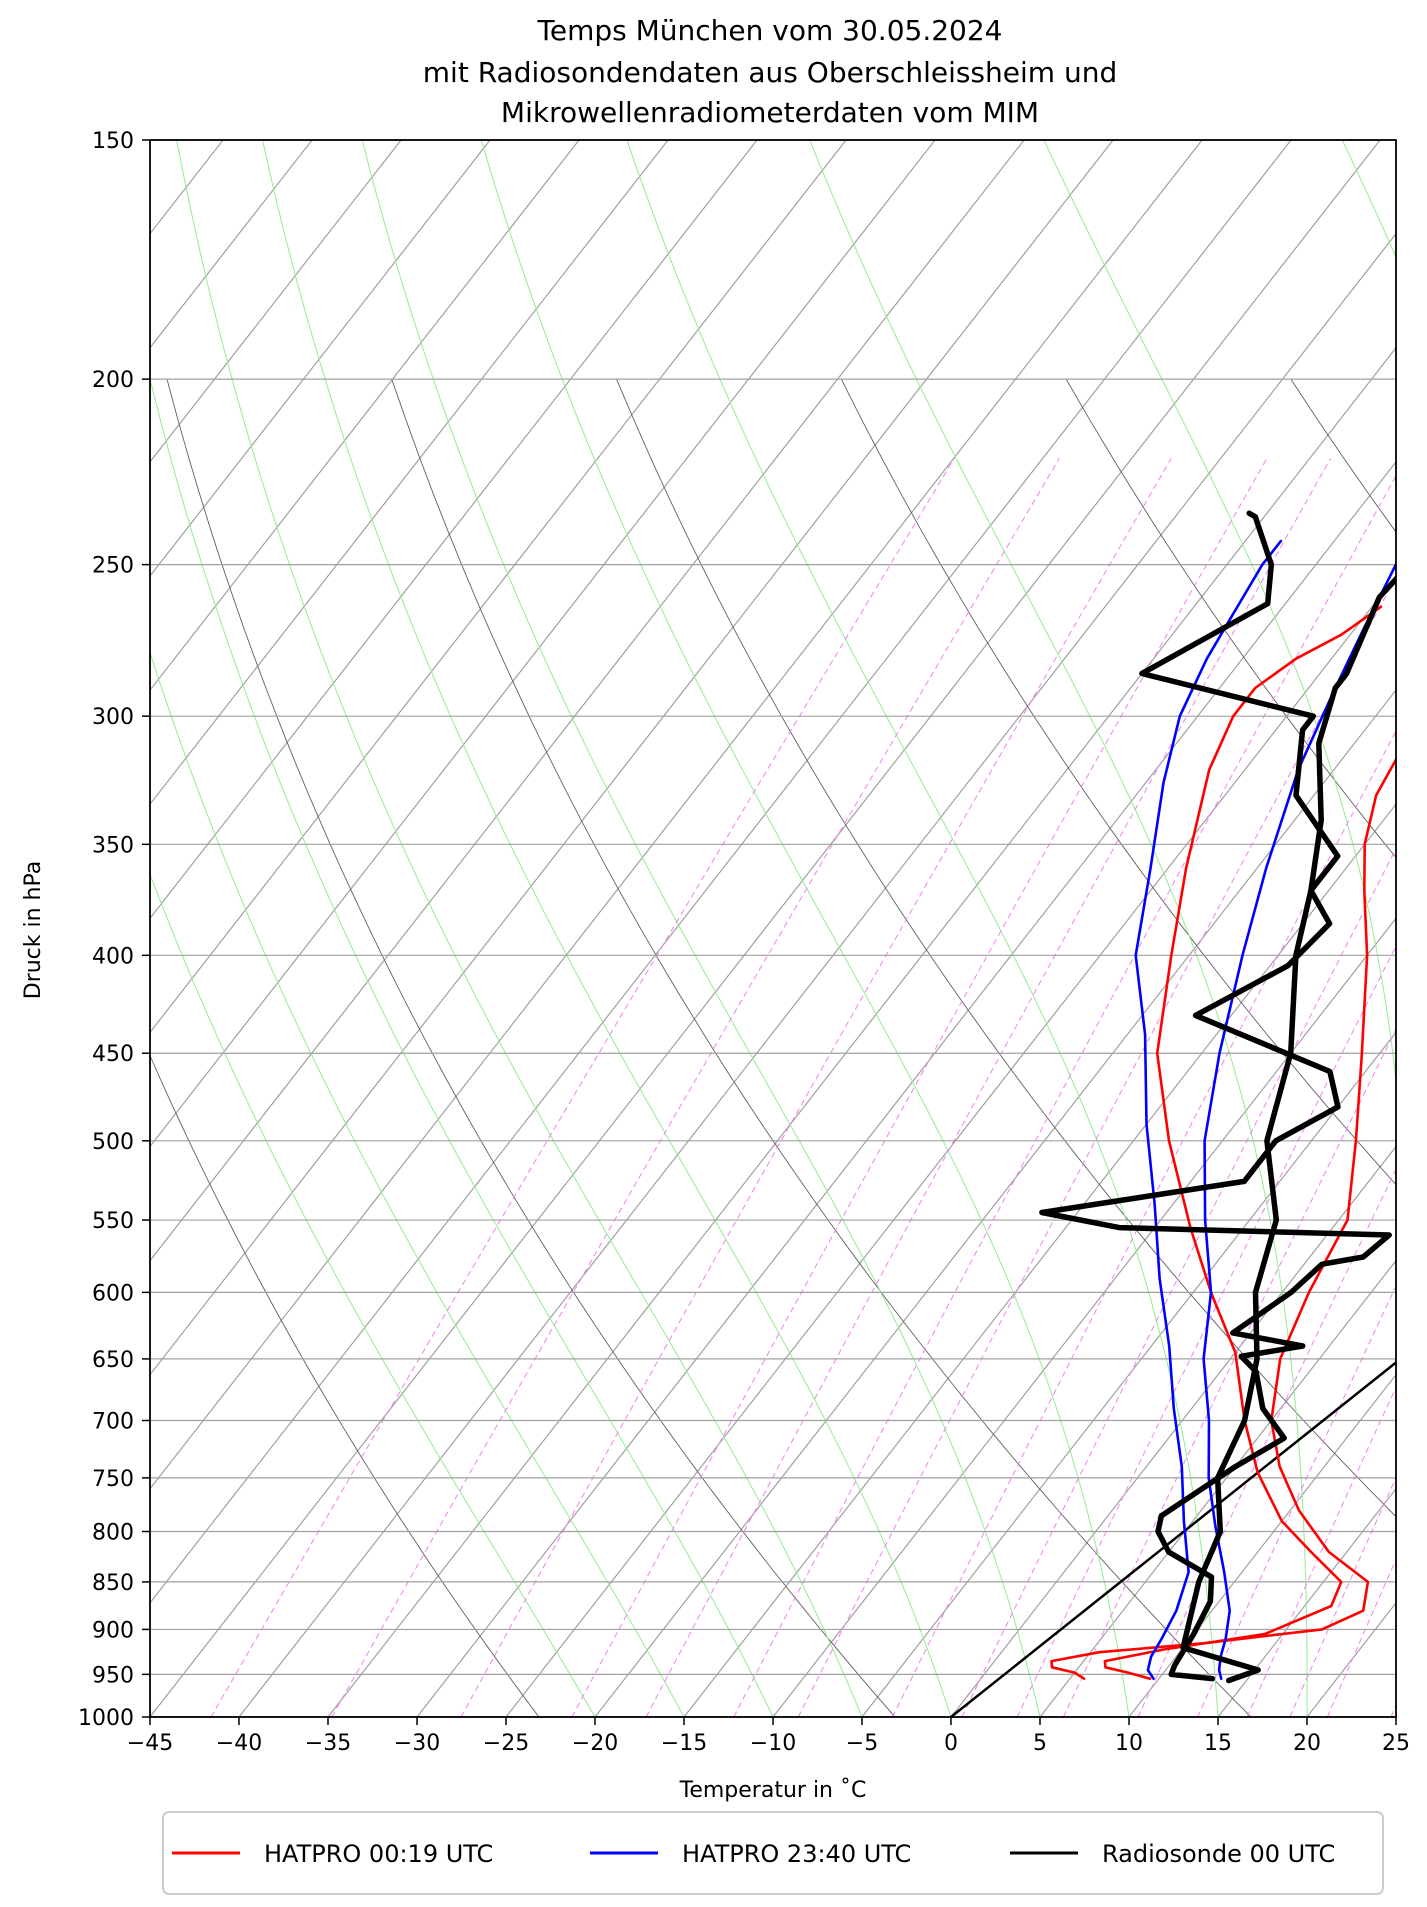 The width and height of the screenshot is (1427, 1907). I want to click on y-tick-label: 850, so click(113, 1583).